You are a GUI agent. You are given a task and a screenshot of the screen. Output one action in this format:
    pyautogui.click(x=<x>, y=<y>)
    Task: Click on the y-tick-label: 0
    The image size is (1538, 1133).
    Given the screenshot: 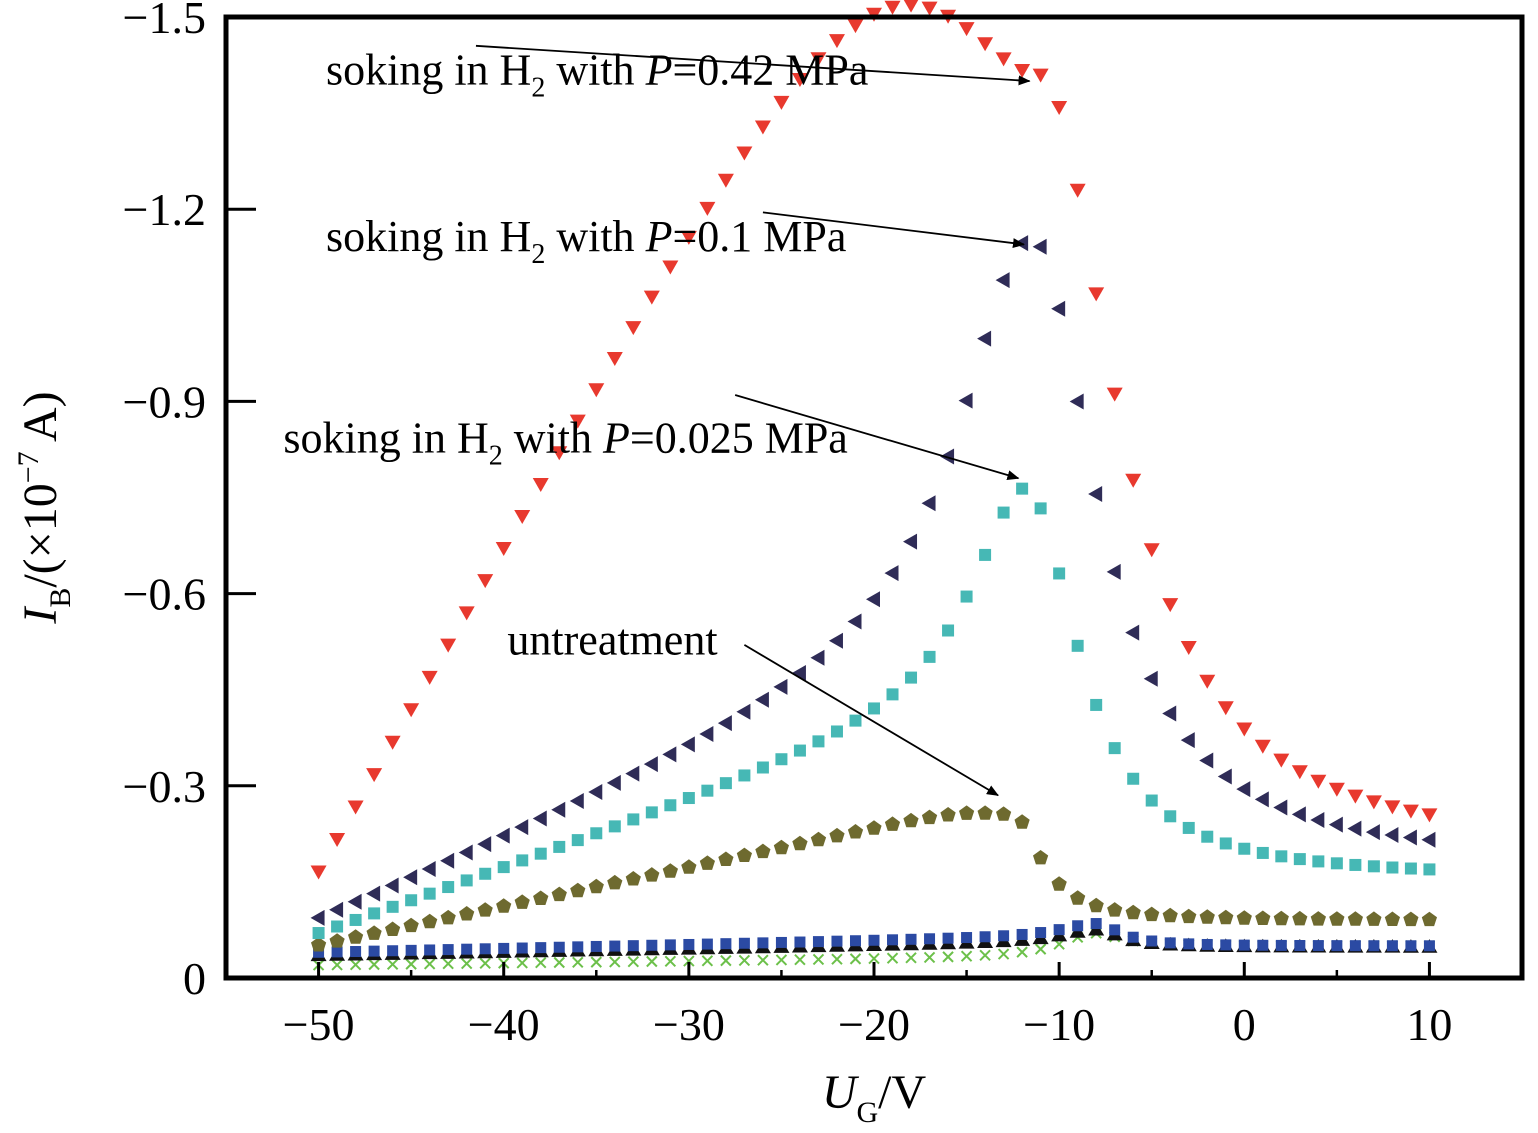 What is the action you would take?
    pyautogui.click(x=194, y=978)
    